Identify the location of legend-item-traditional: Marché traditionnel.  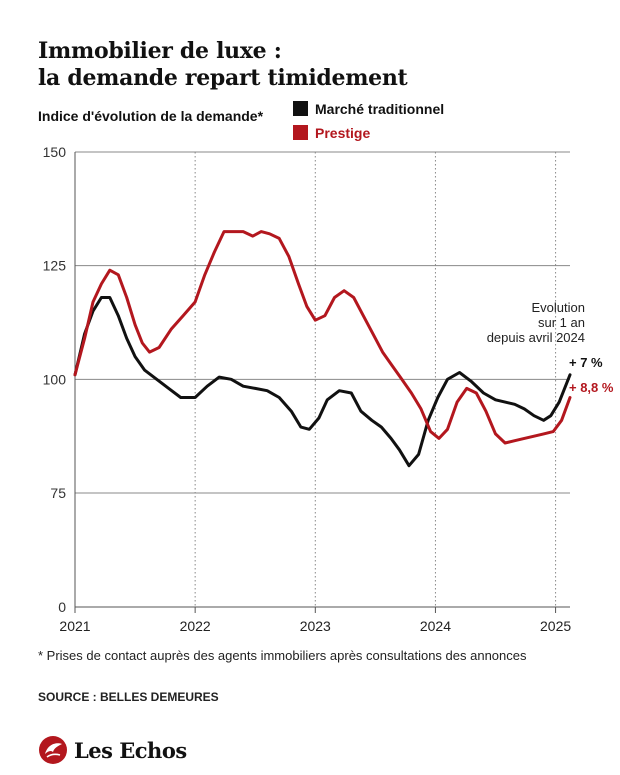
(368, 108).